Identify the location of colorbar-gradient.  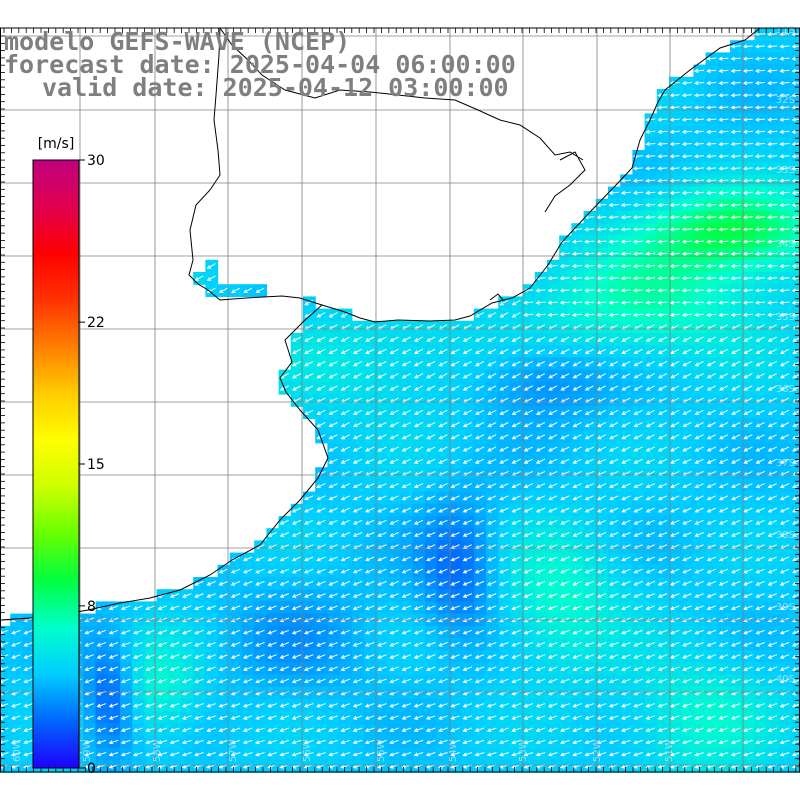
(56, 464).